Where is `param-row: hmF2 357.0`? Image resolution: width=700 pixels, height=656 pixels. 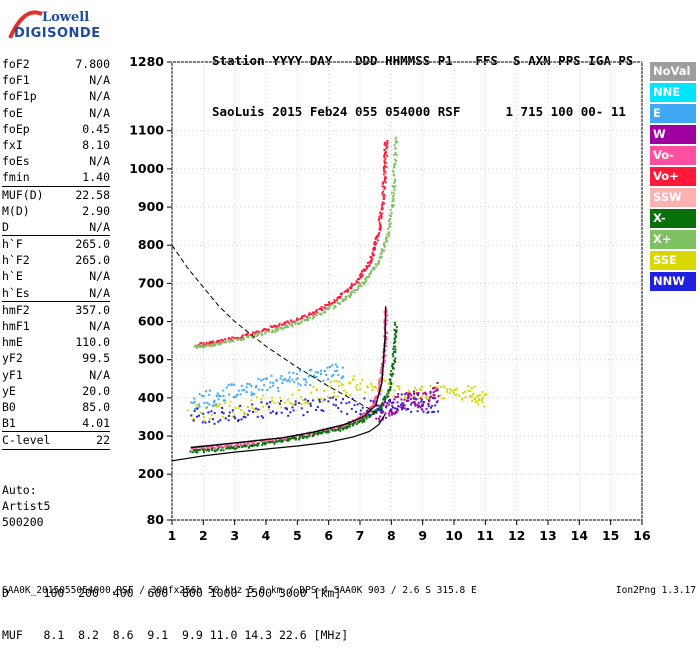 param-row: hmF2 357.0 is located at coordinates (56, 310).